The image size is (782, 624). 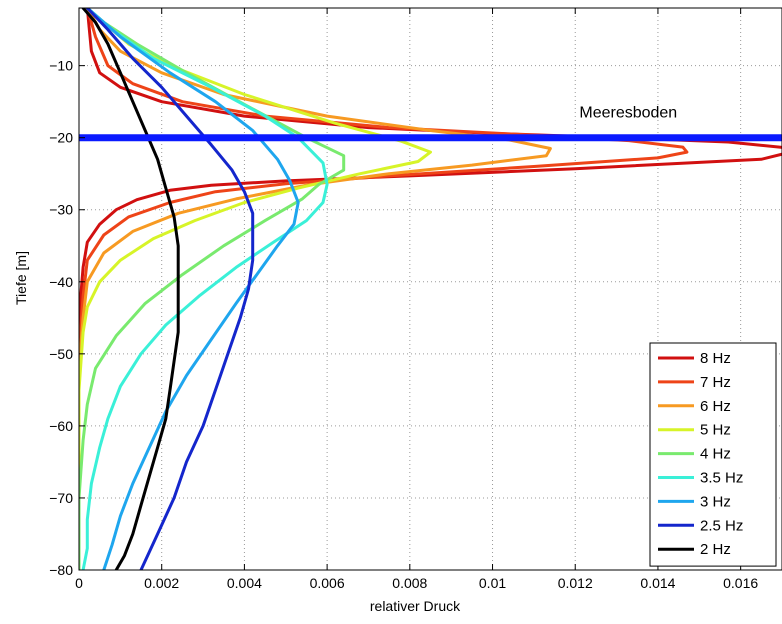 I want to click on legend-entry-label: 3.5 Hz, so click(x=721, y=478).